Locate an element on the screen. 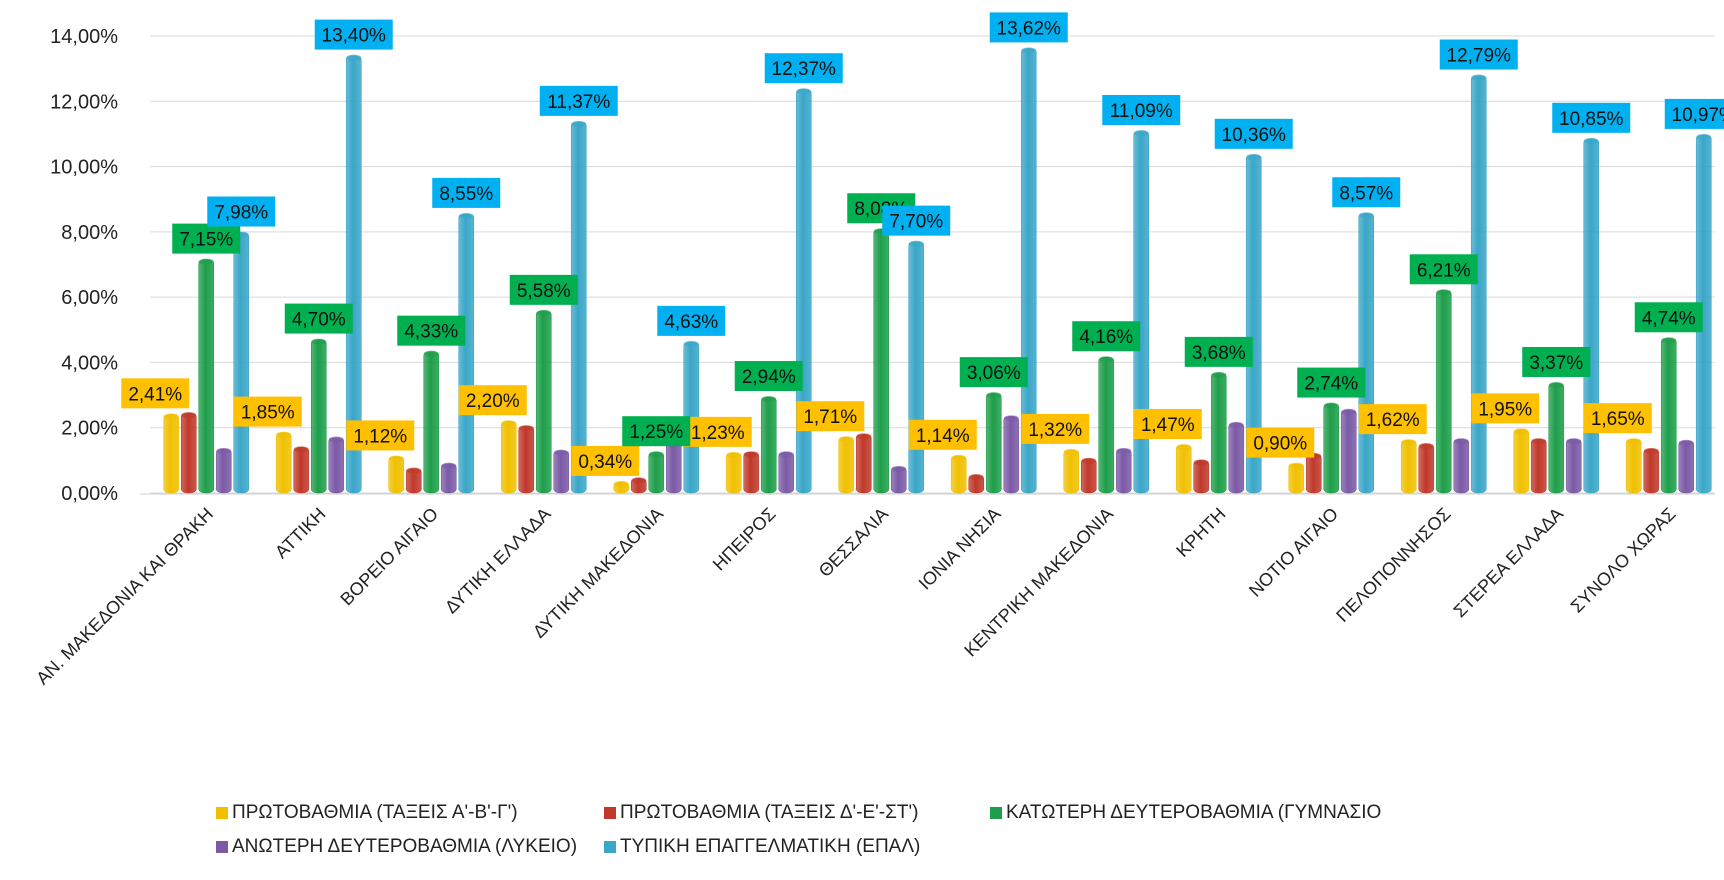 Image resolution: width=1724 pixels, height=880 pixels. svg-text: 6,21% is located at coordinates (1444, 270).